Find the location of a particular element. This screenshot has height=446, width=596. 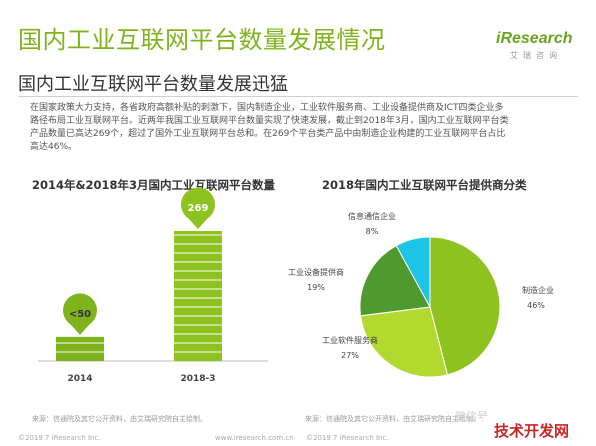

iresearch-logo: iResearch 艾瑞咨询 is located at coordinates (536, 50).